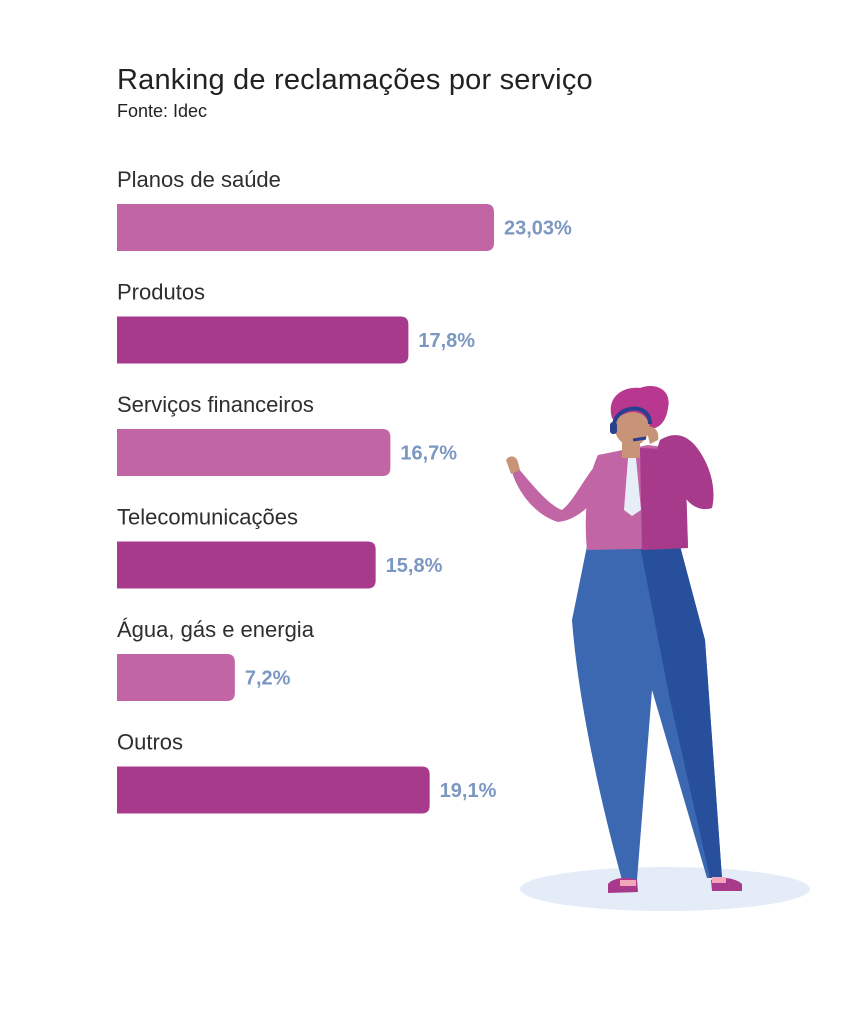  What do you see at coordinates (538, 229) in the screenshot?
I see `value-label: 23,03%` at bounding box center [538, 229].